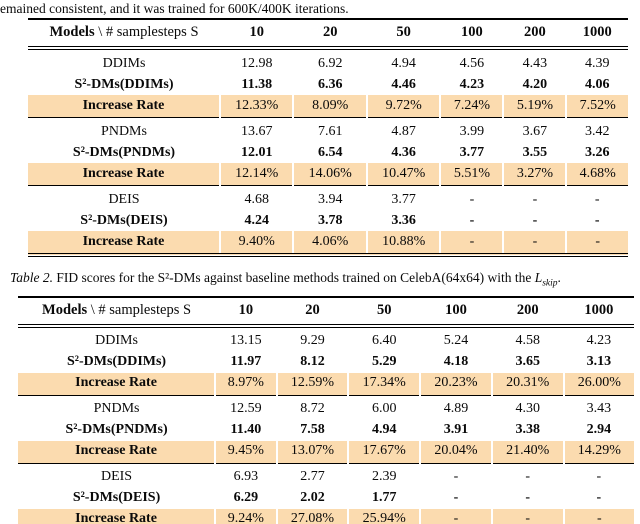 The height and width of the screenshot is (524, 640). I want to click on cell-value: 4.24, so click(256, 220).